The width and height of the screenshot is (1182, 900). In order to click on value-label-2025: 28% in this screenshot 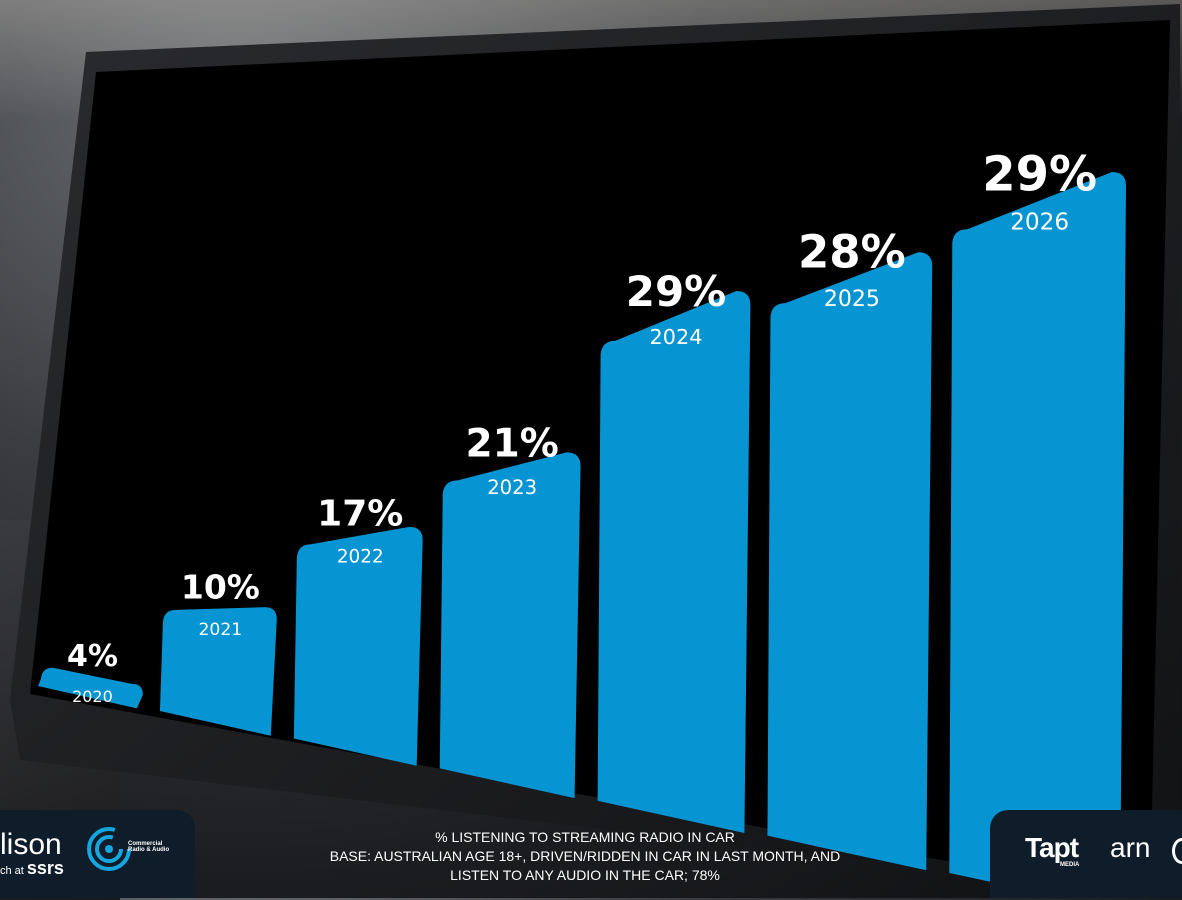, I will do `click(852, 252)`.